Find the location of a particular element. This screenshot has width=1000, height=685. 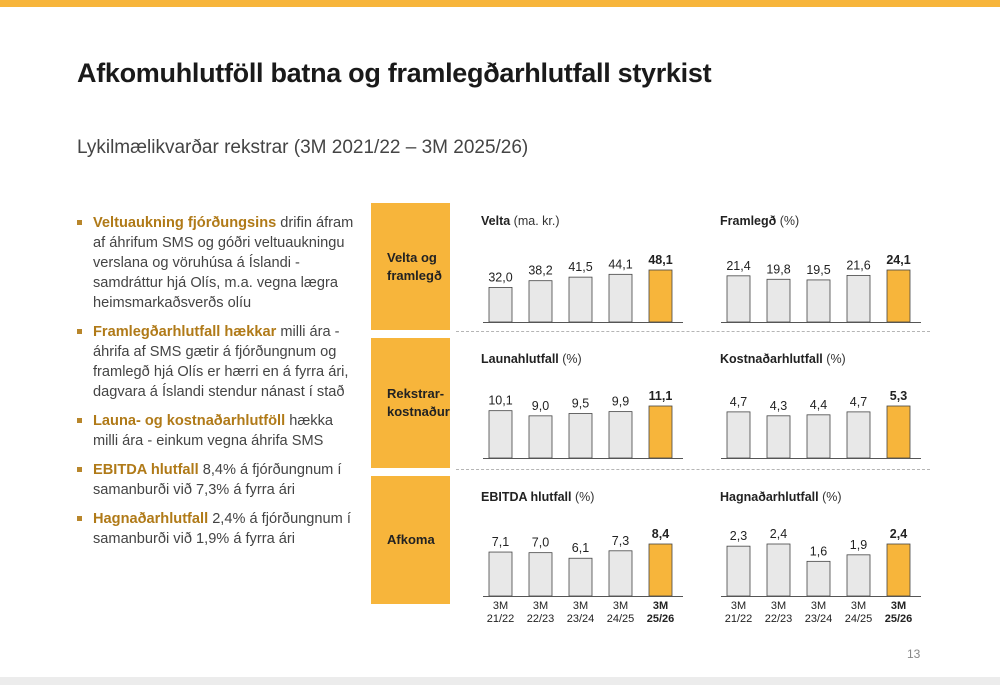

category-label: Afkoma is located at coordinates (411, 539).